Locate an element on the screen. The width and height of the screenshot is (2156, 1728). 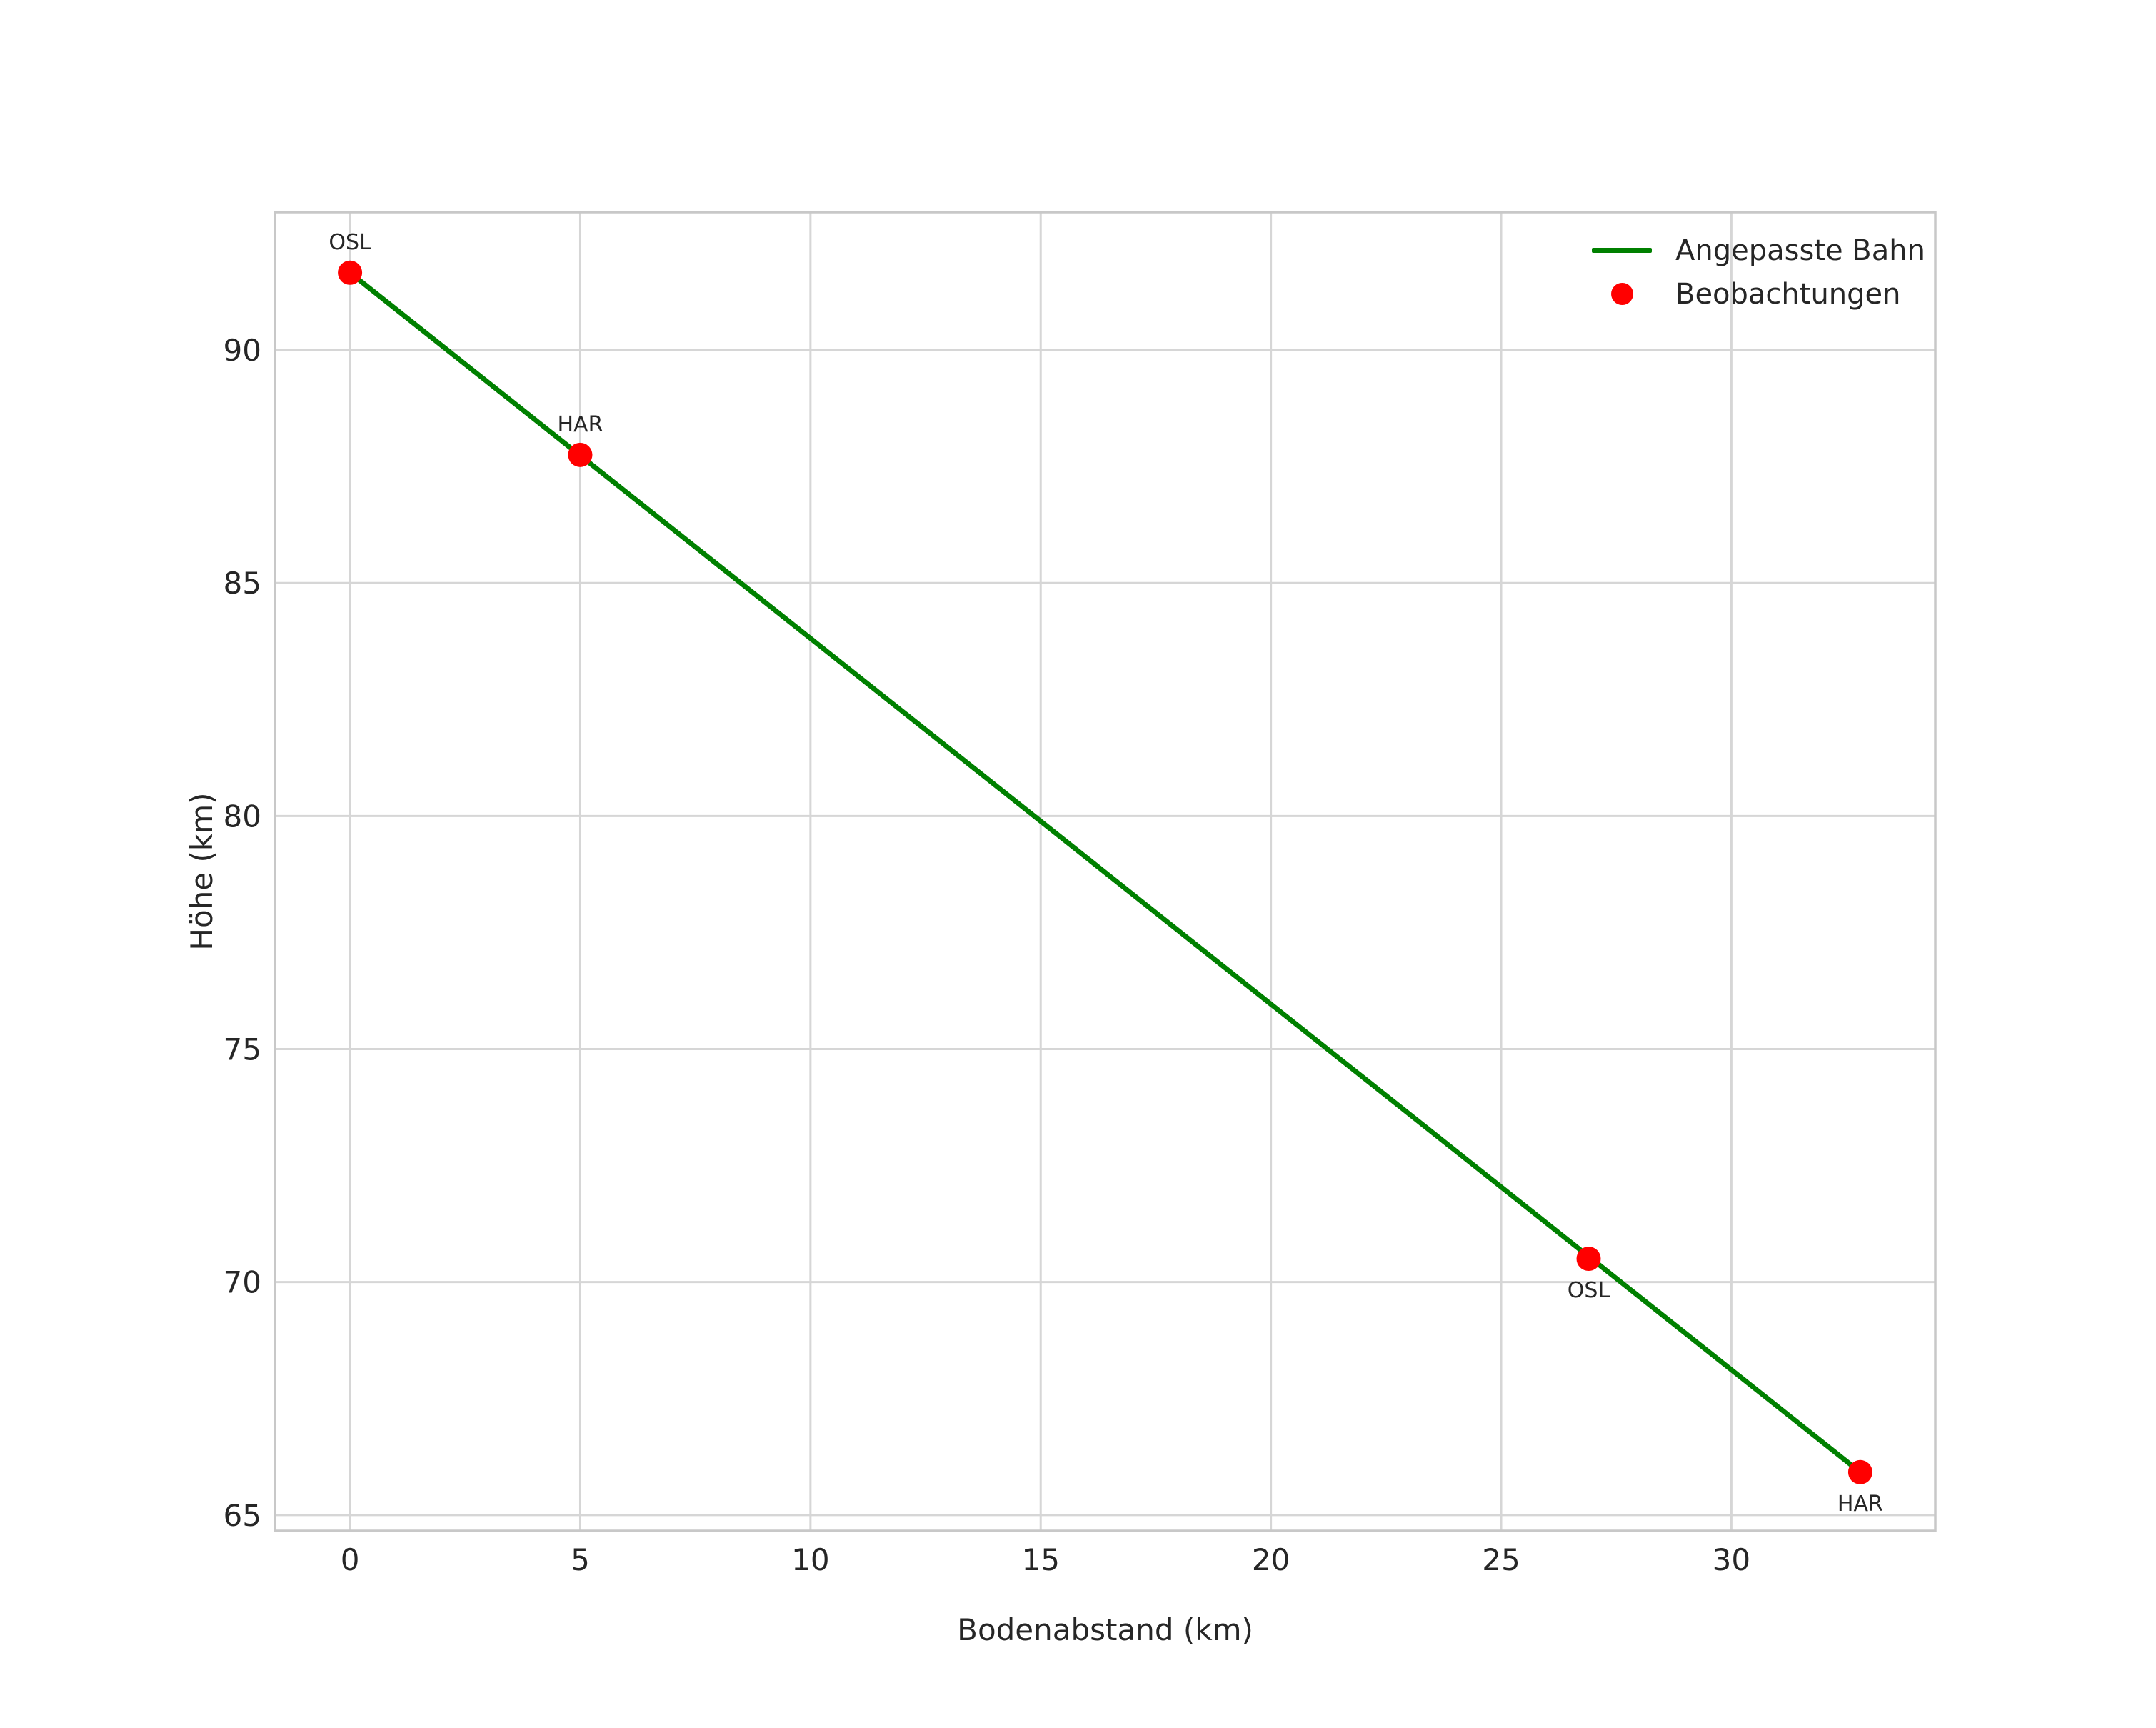
x-tick-label: 10 is located at coordinates (810, 1559).